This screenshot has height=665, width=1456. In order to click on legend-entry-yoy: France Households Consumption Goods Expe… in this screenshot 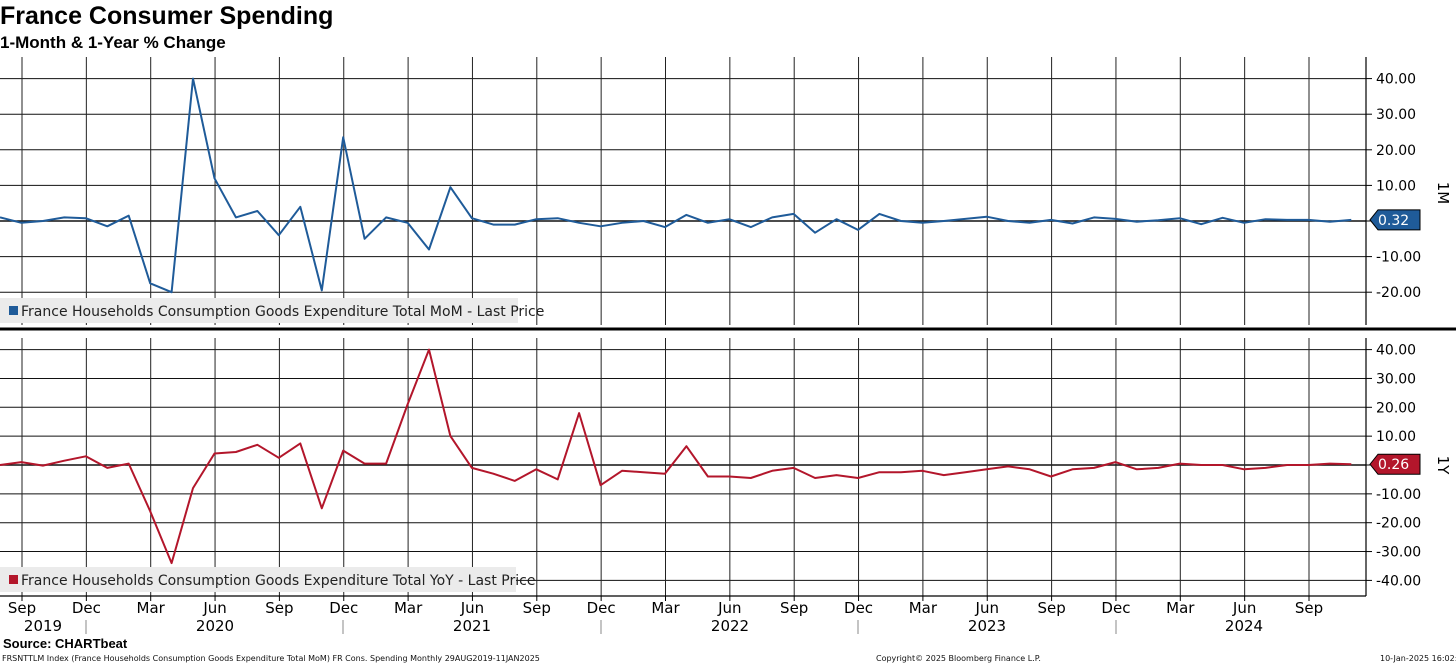, I will do `click(278, 581)`.